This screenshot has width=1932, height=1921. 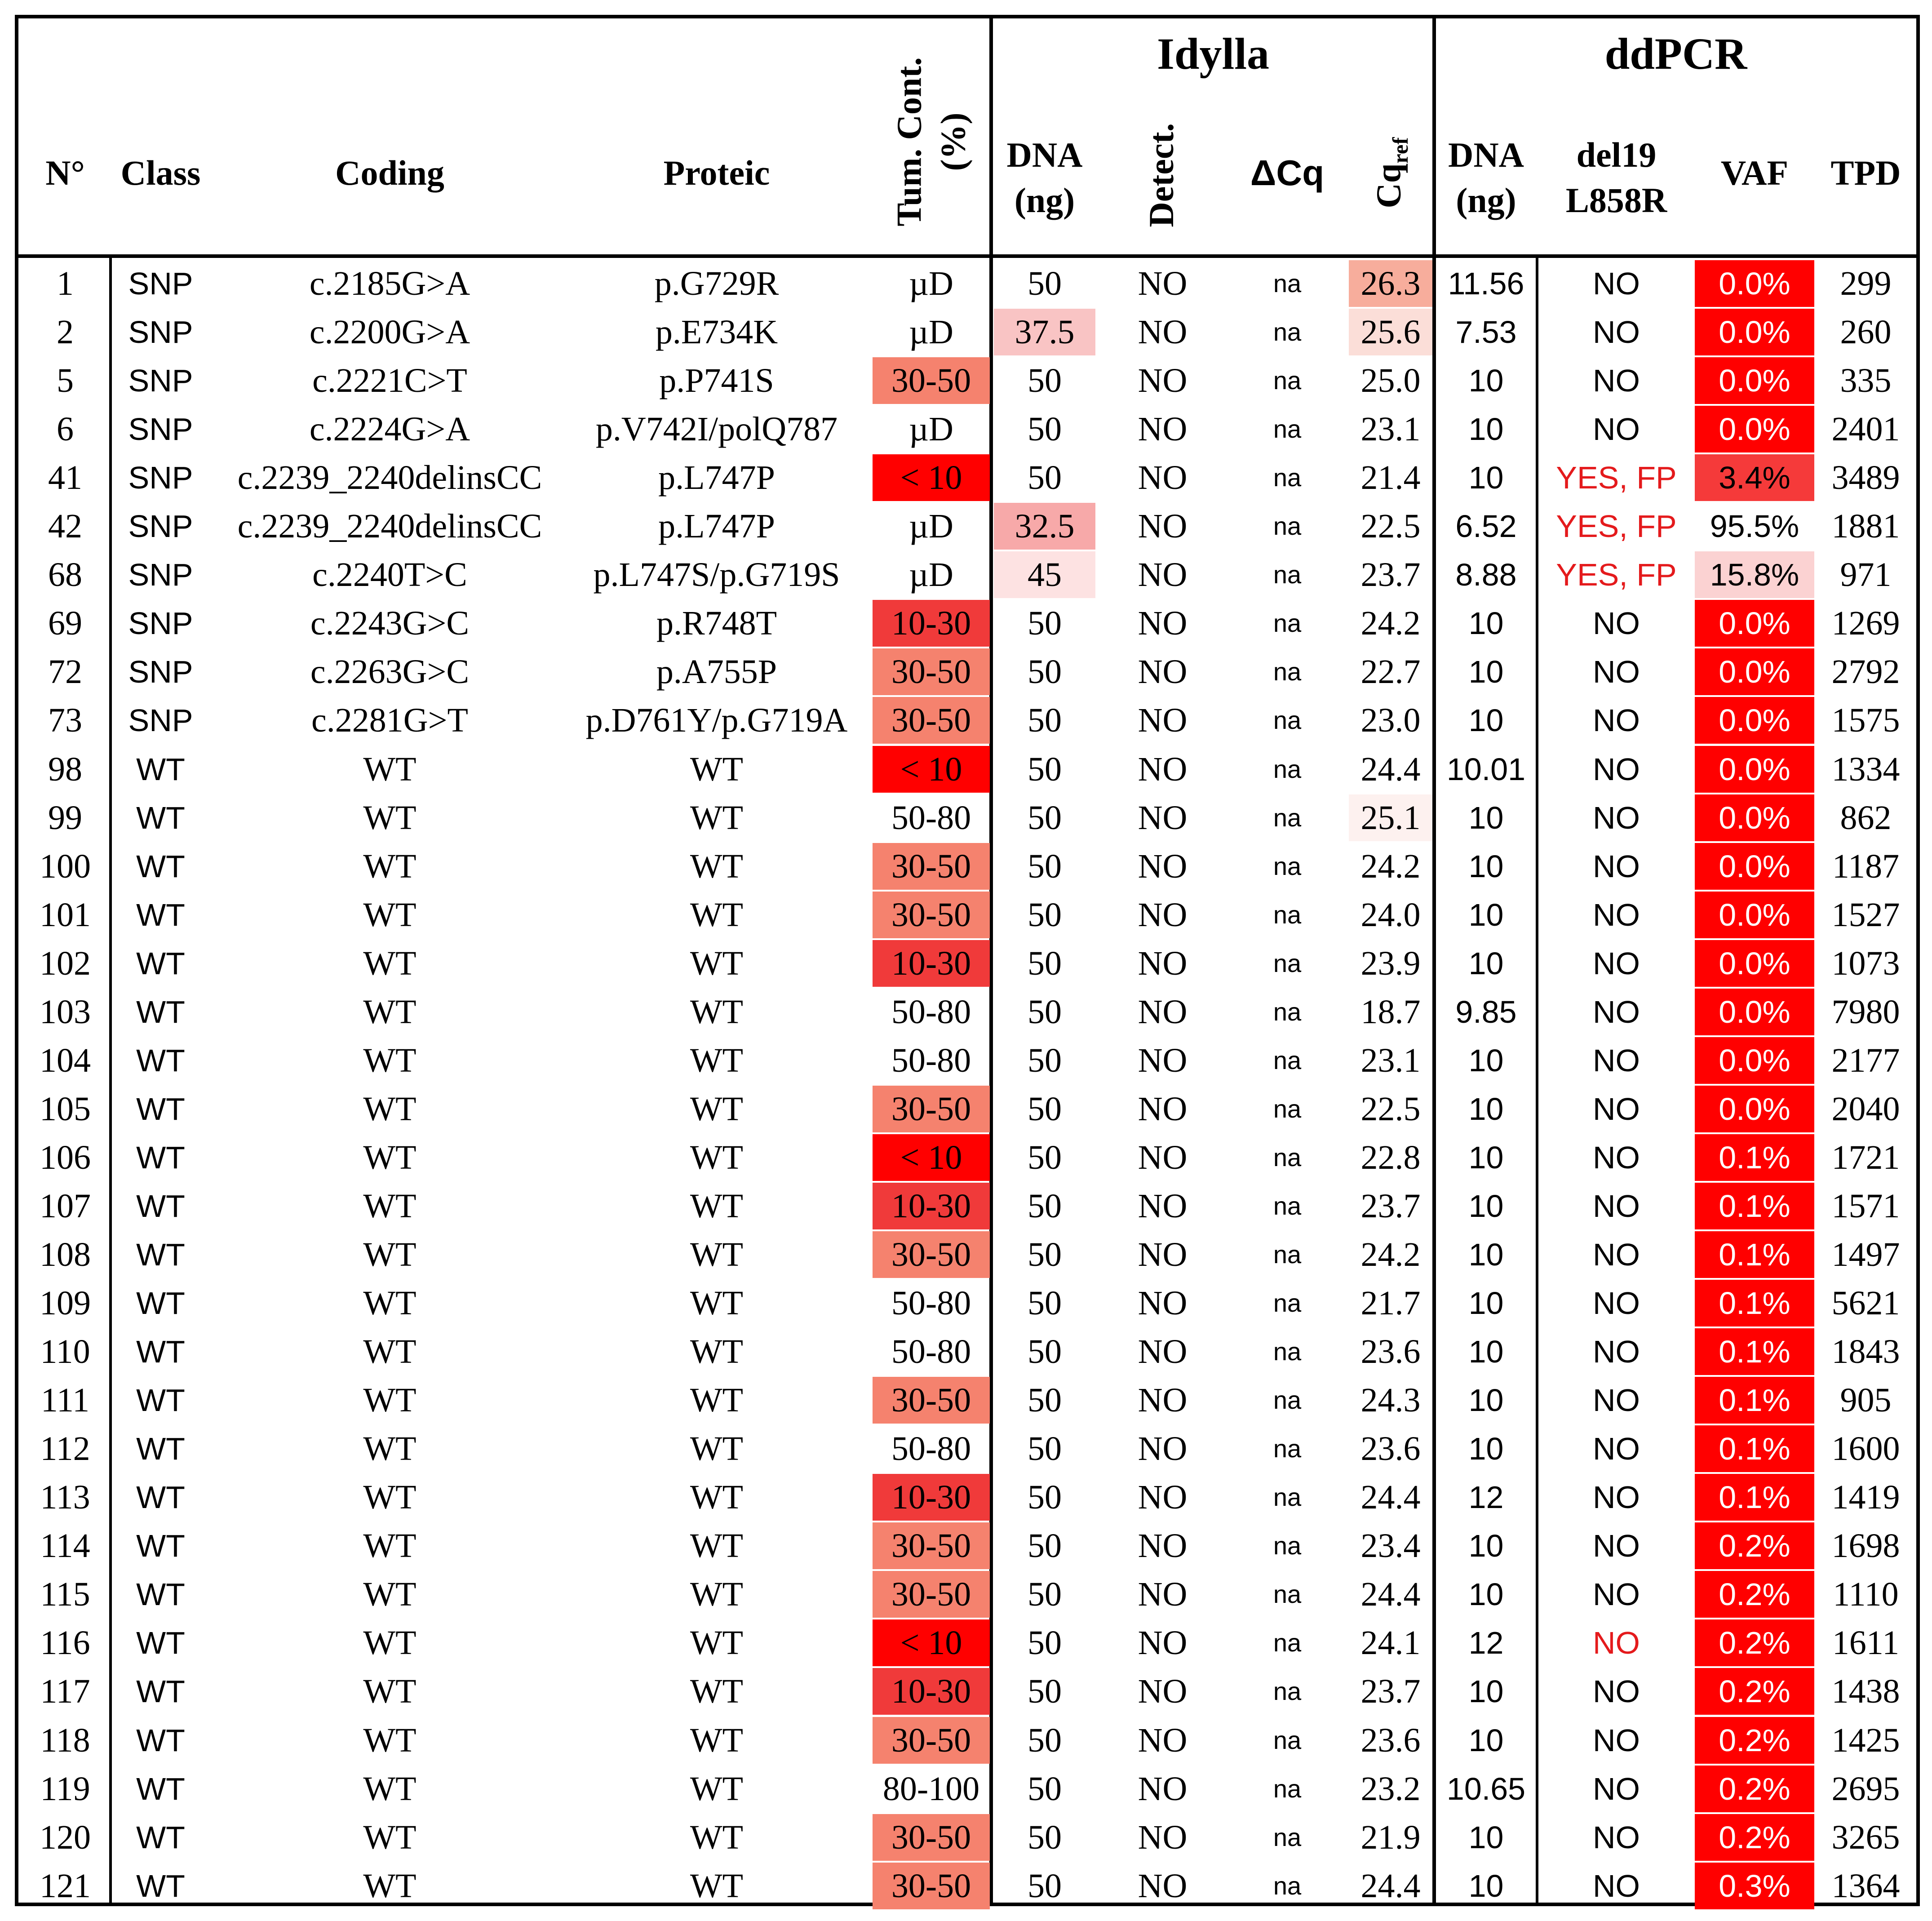 I want to click on proteic-cell: p.A755P, so click(x=716, y=672).